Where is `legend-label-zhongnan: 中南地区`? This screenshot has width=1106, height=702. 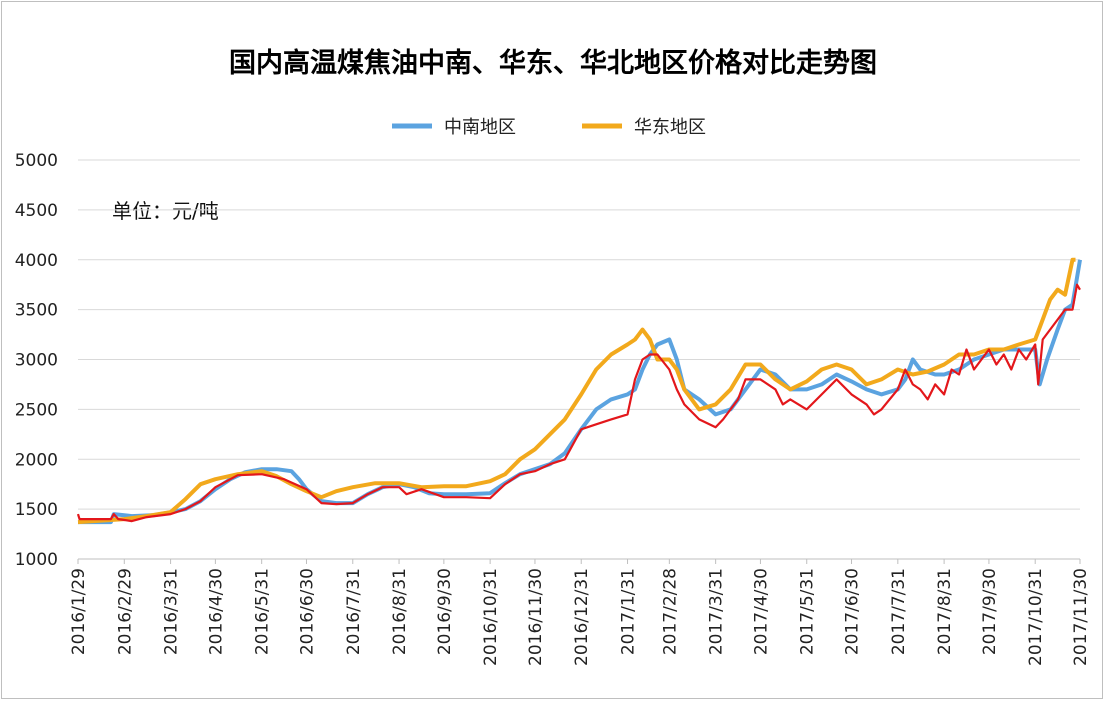
legend-label-zhongnan: 中南地区 is located at coordinates (480, 127).